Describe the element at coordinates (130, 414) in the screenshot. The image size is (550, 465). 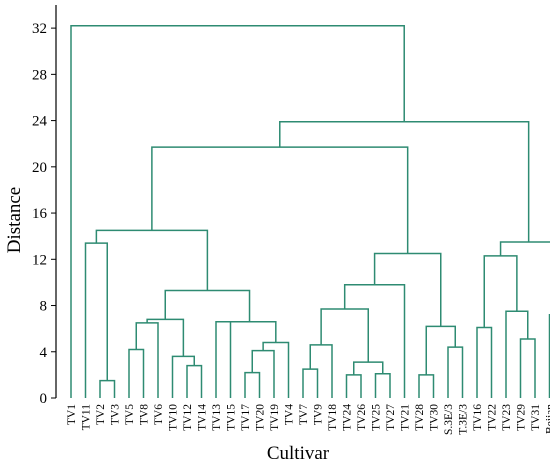
I see `leaf-label: TV5` at that location.